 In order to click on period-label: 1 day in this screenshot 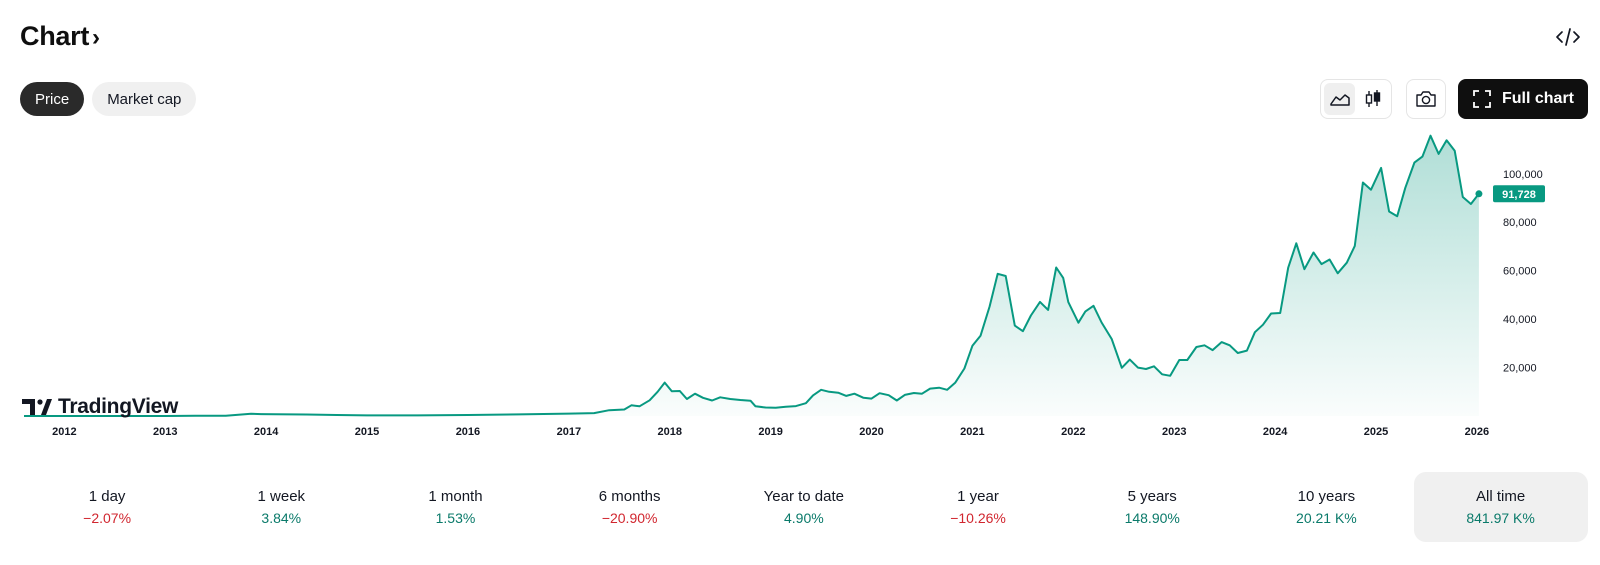, I will do `click(107, 496)`.